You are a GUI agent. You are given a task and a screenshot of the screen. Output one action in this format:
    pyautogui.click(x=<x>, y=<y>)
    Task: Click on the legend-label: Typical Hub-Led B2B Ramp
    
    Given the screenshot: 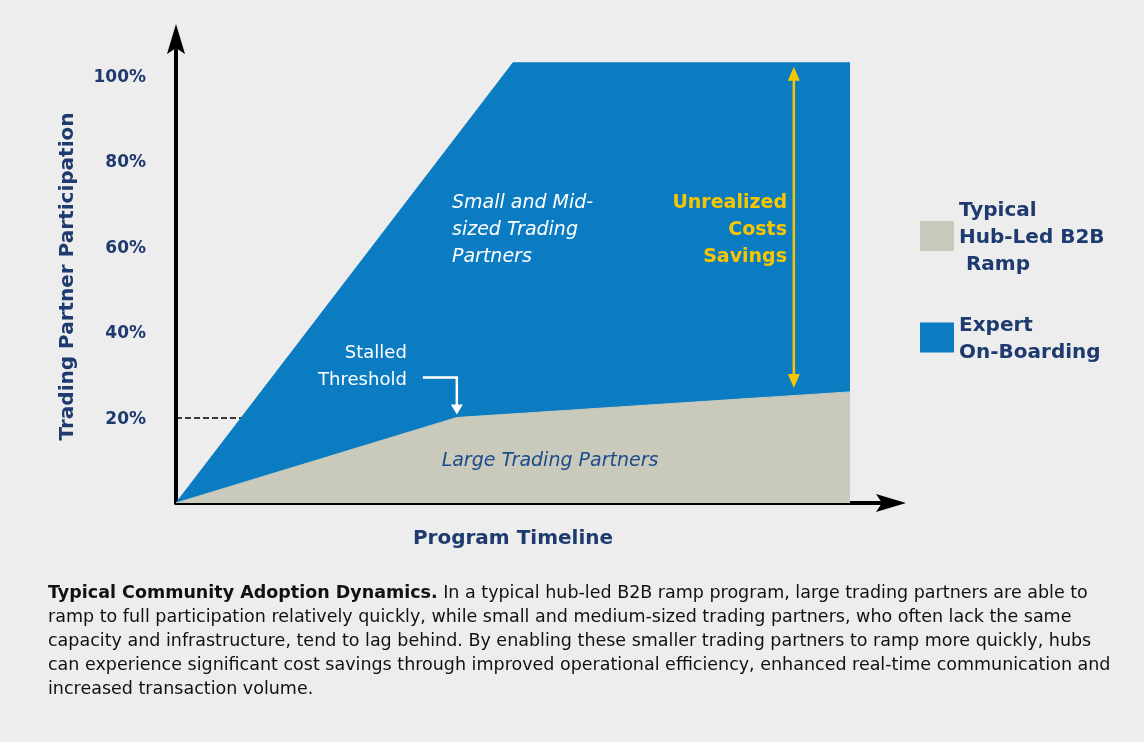 What is the action you would take?
    pyautogui.click(x=1032, y=236)
    